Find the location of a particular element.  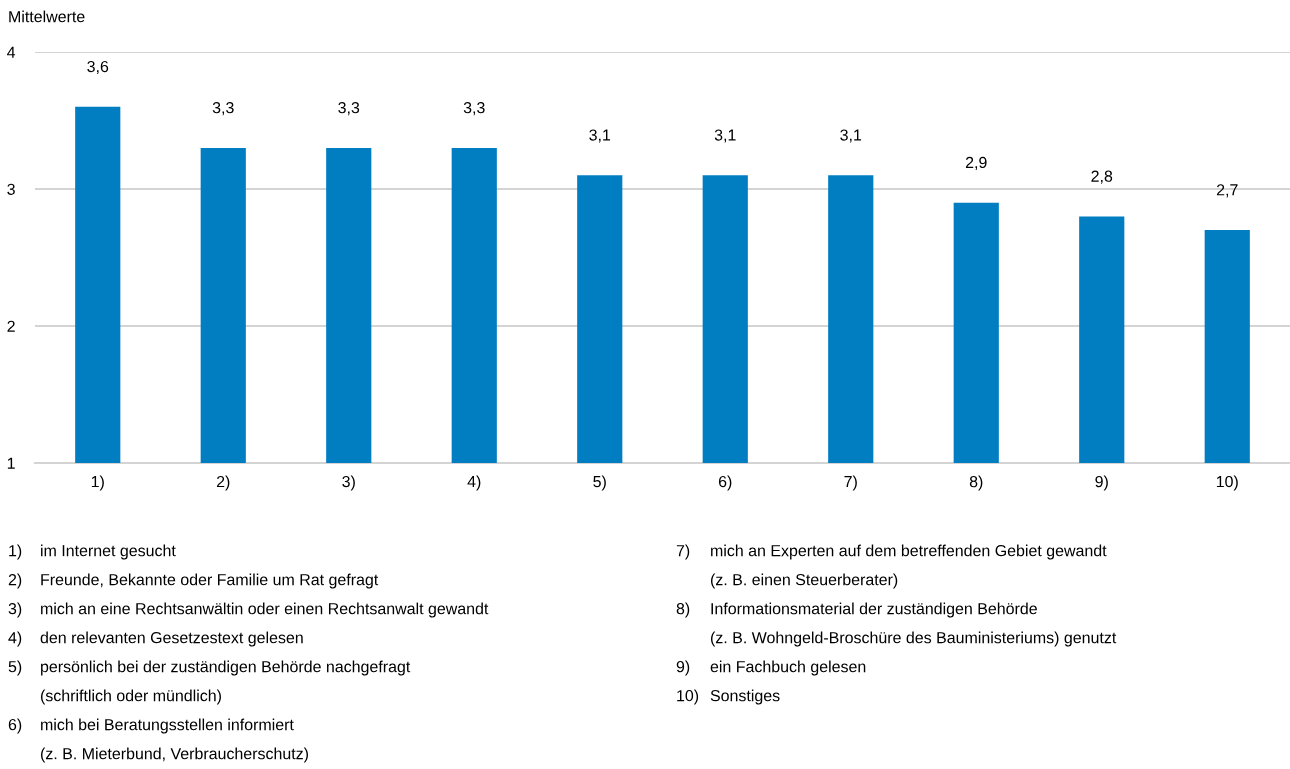

y-tick-label: 4 is located at coordinates (11, 52).